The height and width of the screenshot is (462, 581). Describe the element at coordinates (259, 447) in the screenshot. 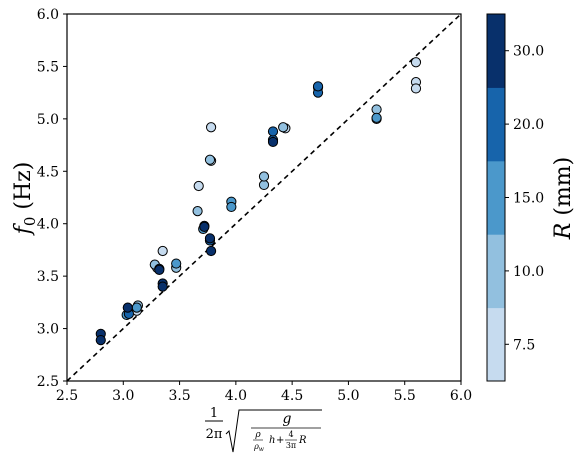

I see `svg-text: ρw` at that location.